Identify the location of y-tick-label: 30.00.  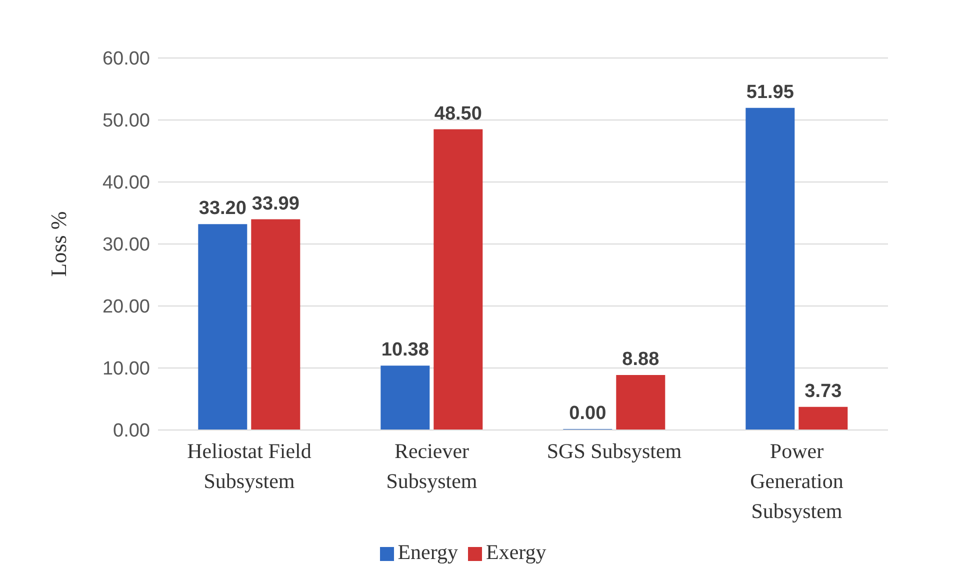
(126, 245).